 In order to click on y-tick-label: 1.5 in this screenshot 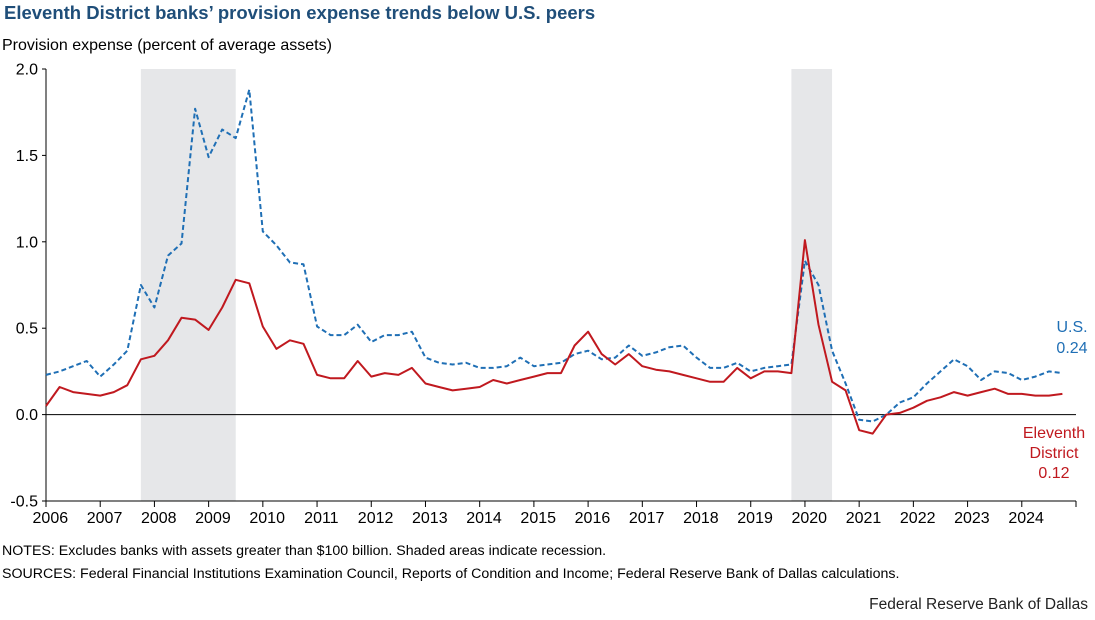, I will do `click(27, 156)`.